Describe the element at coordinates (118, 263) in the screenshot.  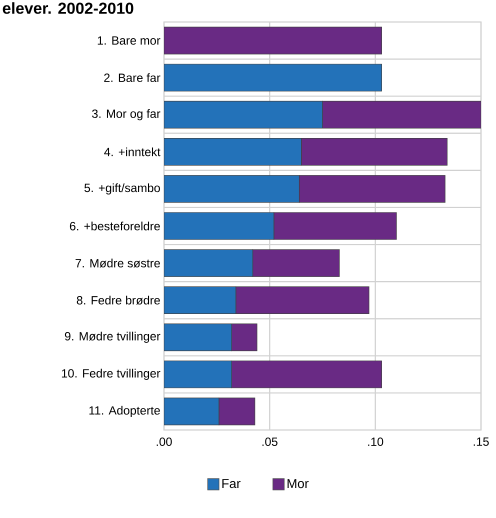
I see `y-tick-label: 7. Mødre søstre` at that location.